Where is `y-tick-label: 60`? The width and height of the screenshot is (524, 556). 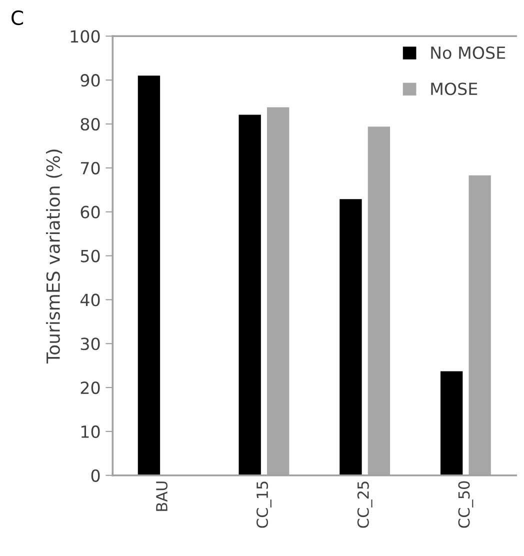
y-tick-label: 60 is located at coordinates (90, 212).